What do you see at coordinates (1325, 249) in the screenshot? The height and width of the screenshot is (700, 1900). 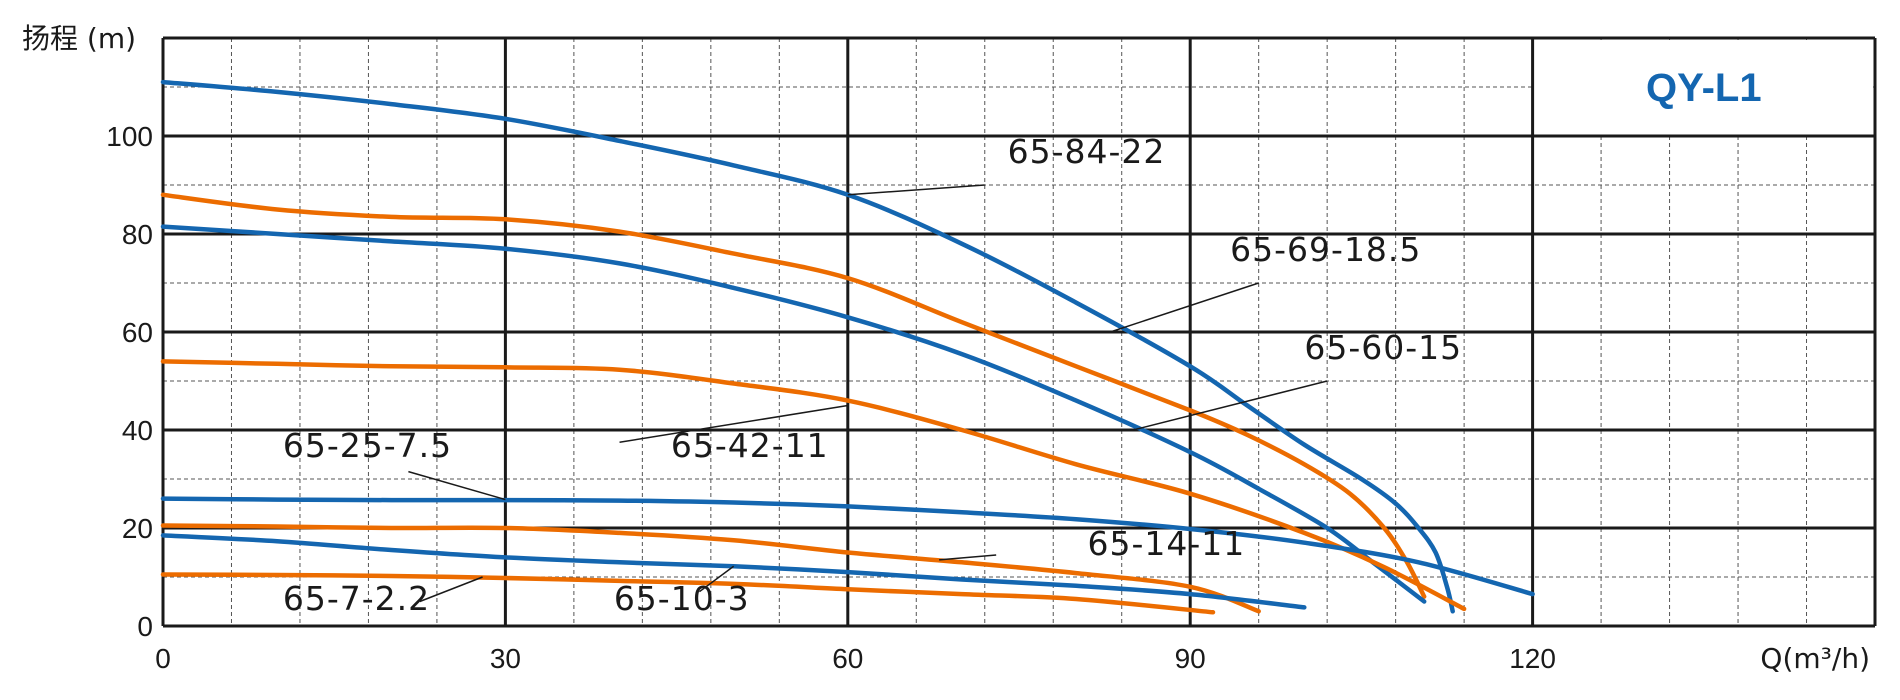 I see `annotation-label: 65-69-18.5` at bounding box center [1325, 249].